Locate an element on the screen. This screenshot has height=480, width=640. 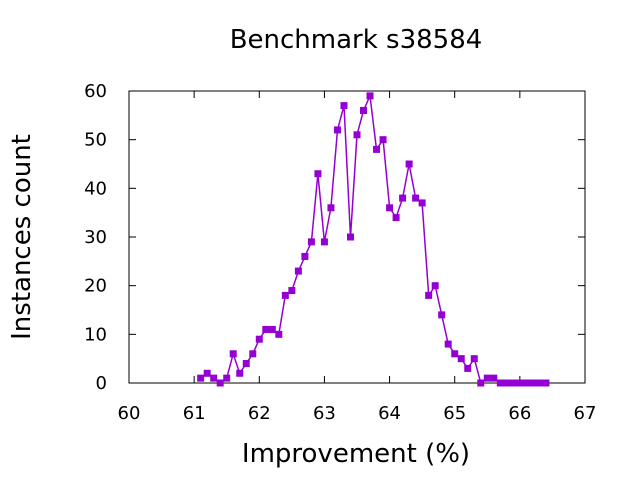
x-tick-label: 66 is located at coordinates (519, 413).